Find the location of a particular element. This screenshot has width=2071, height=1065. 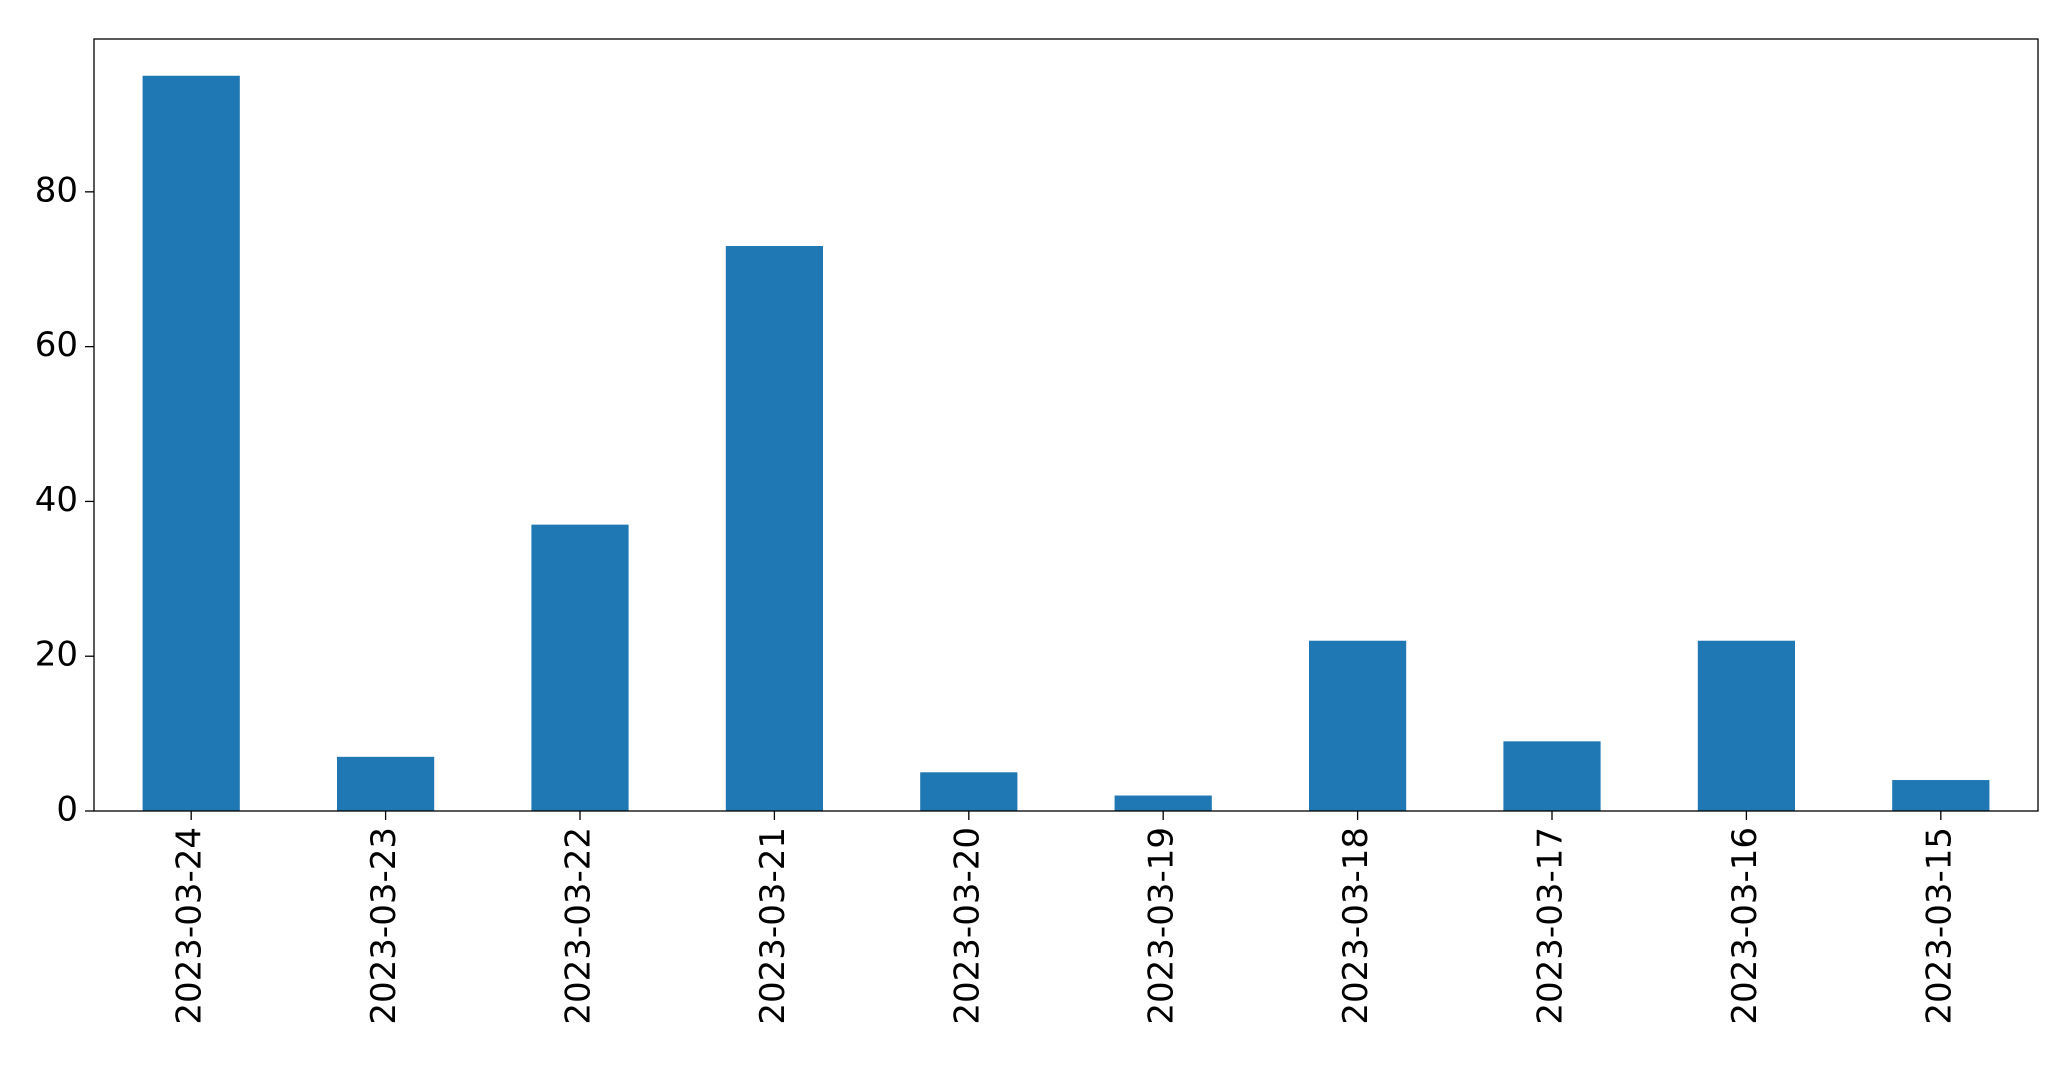

x-tick-label: 2023-03-17 is located at coordinates (1551, 926).